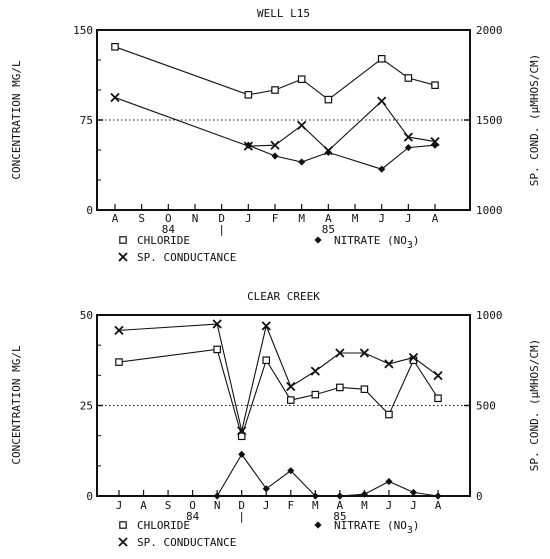 The image size is (550, 559). I want to click on year-label: 84, so click(193, 516).